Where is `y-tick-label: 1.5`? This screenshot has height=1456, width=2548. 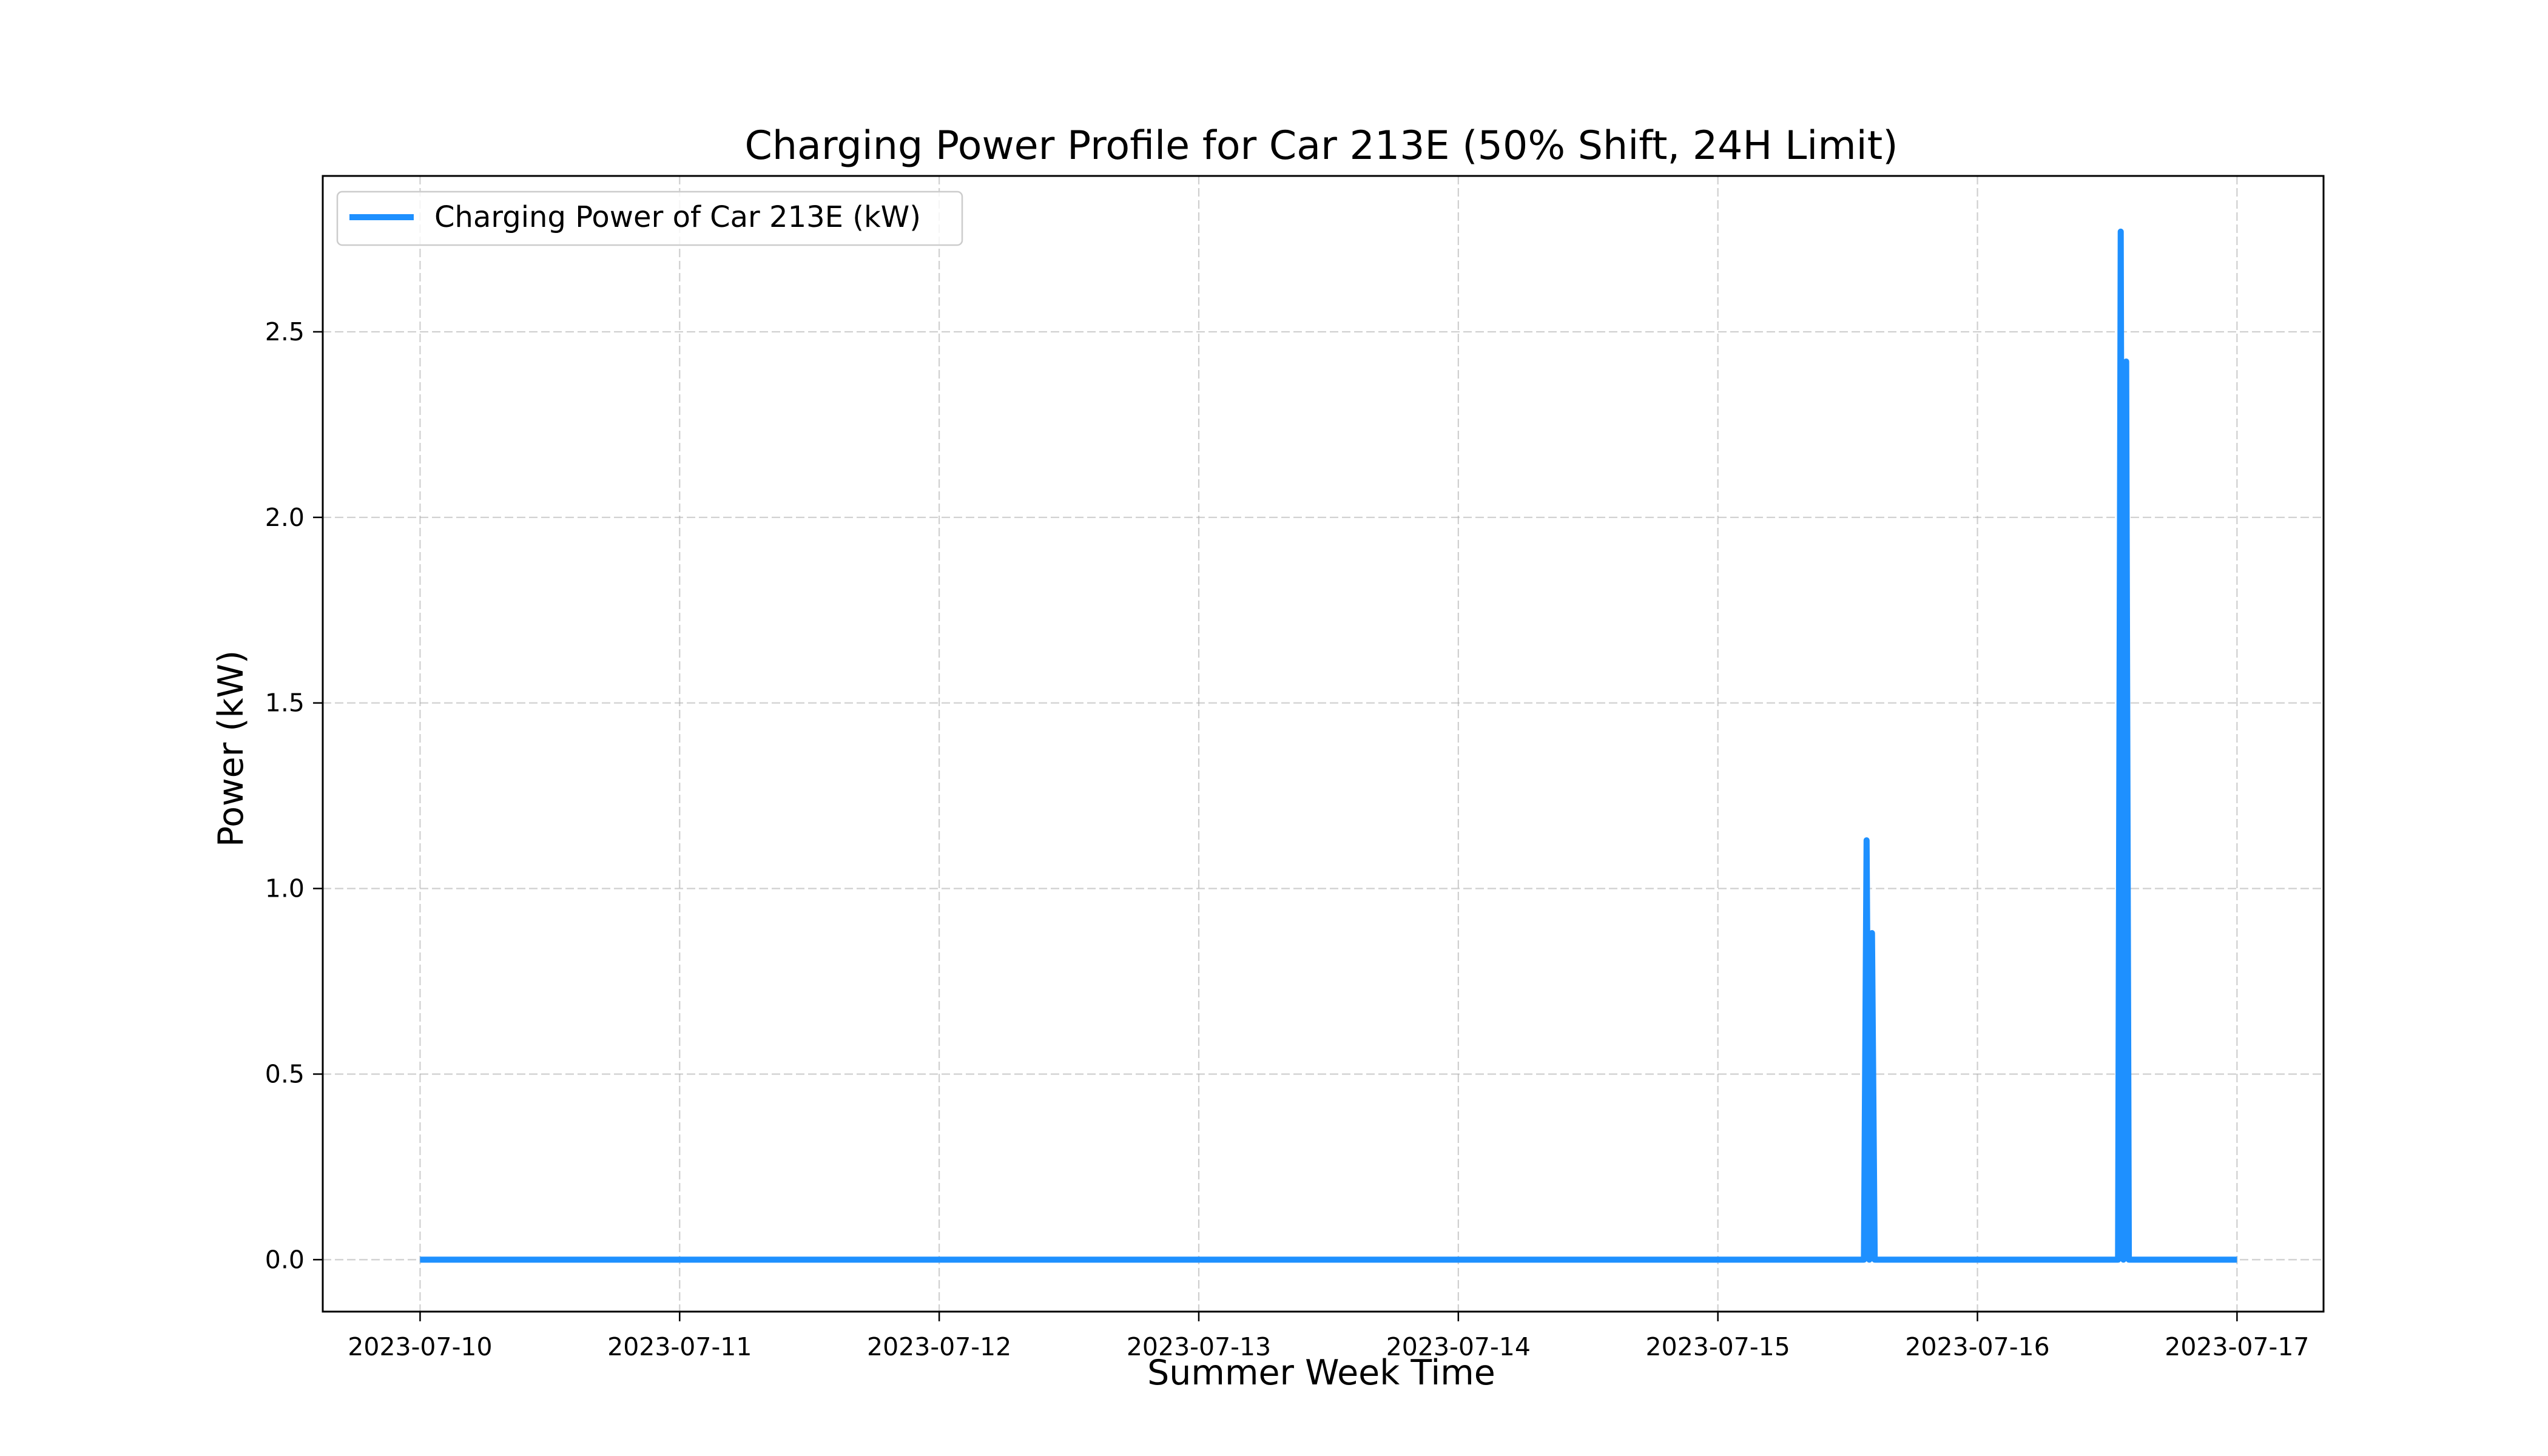 y-tick-label: 1.5 is located at coordinates (285, 703).